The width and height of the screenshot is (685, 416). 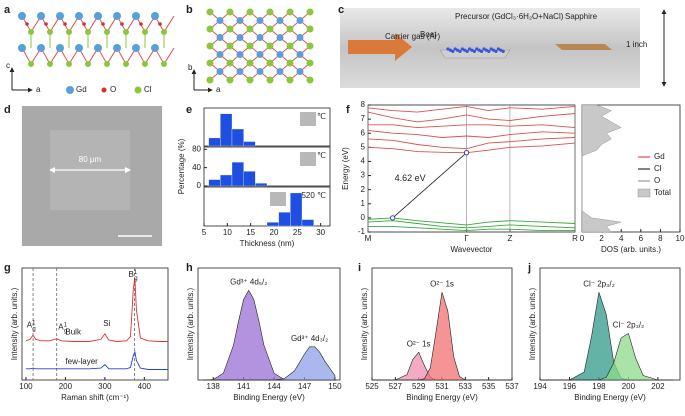 What do you see at coordinates (631, 249) in the screenshot?
I see `x-axis-label: DOS (arb. units.)` at bounding box center [631, 249].